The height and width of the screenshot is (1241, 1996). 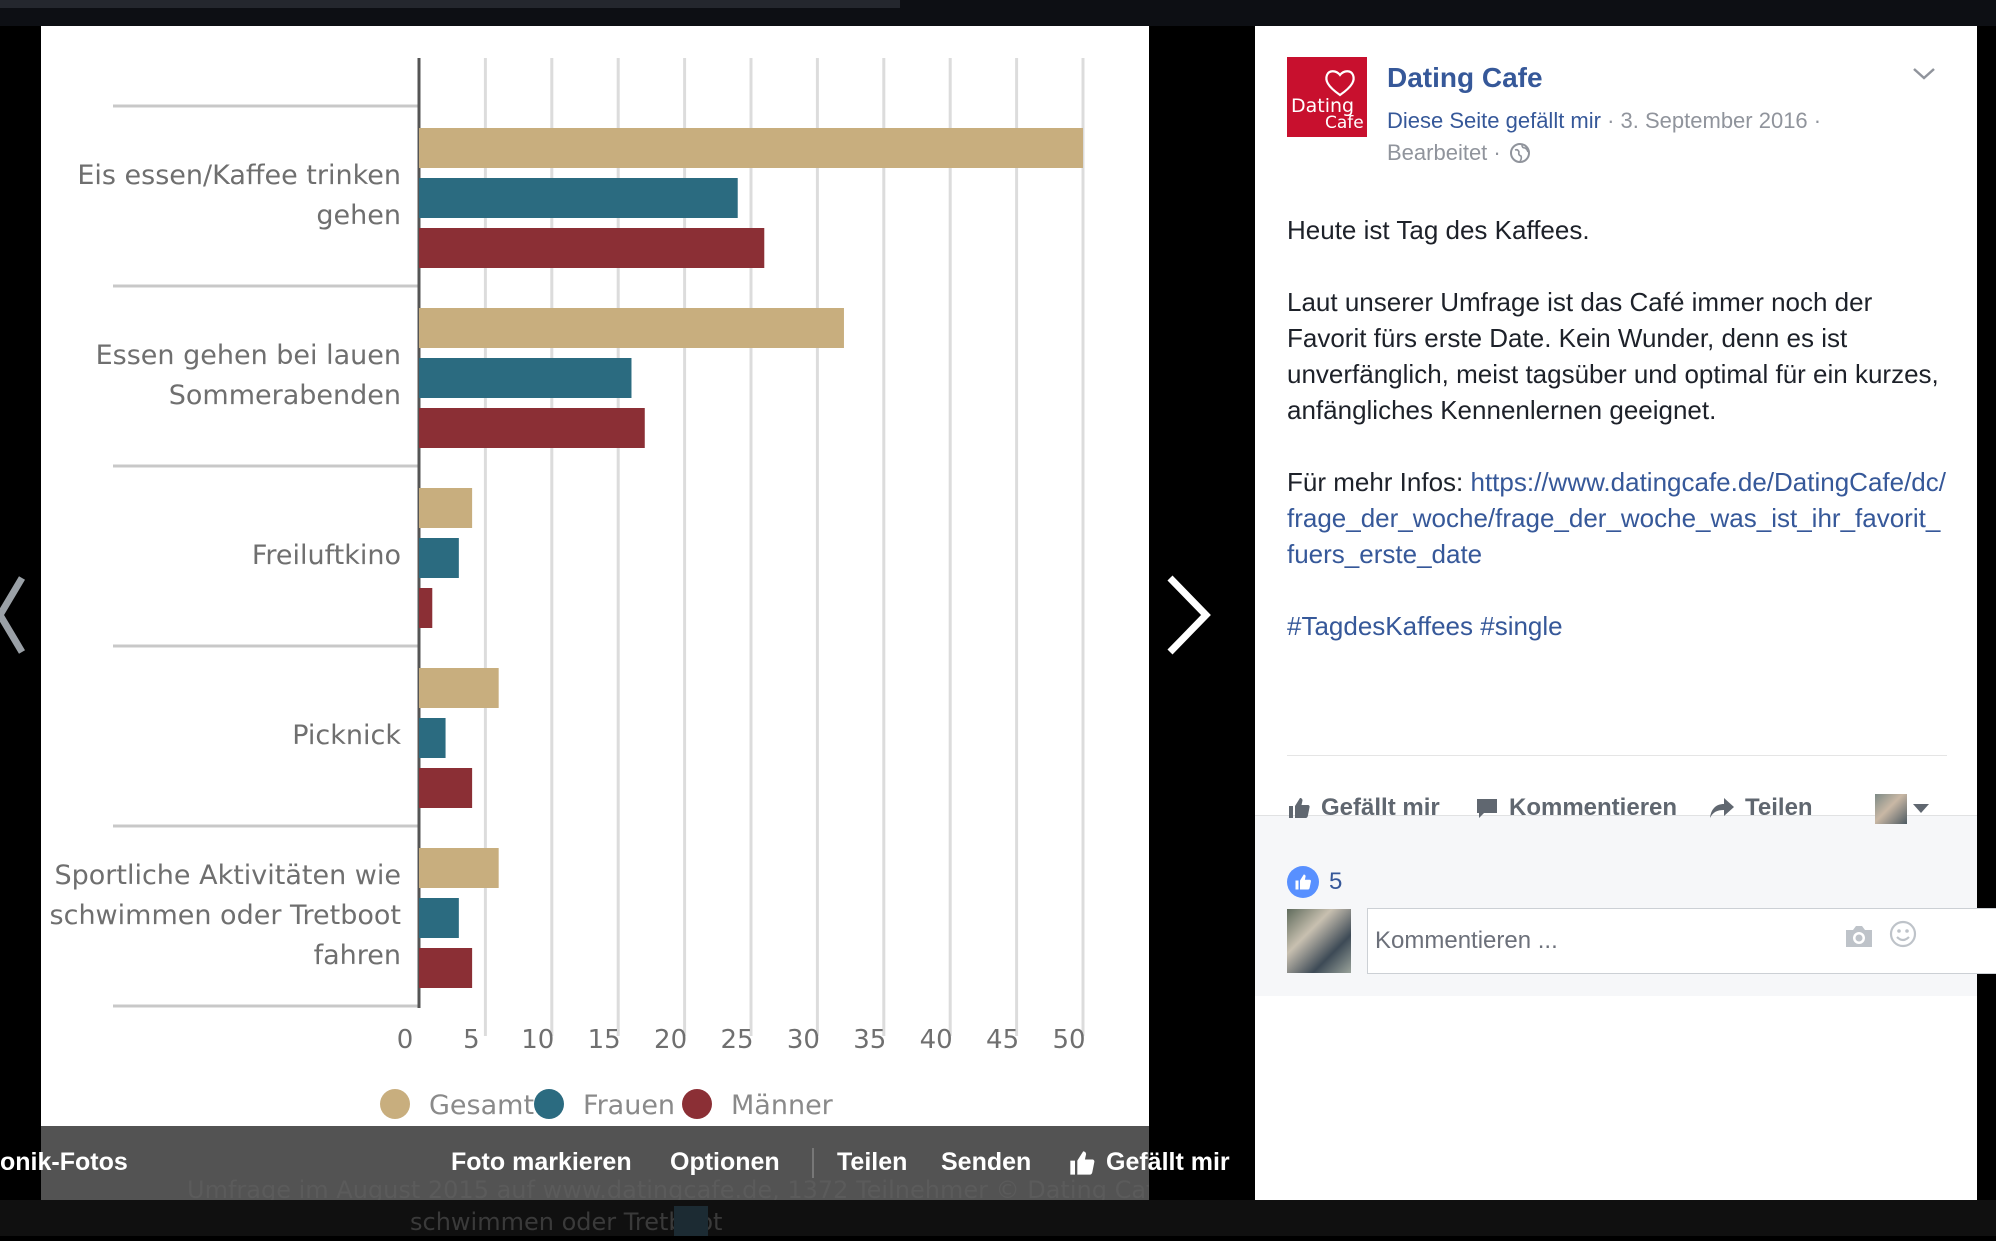 What do you see at coordinates (998, 1218) in the screenshot?
I see `clipped-chart-bottom: schwimmen oder Tretboot` at bounding box center [998, 1218].